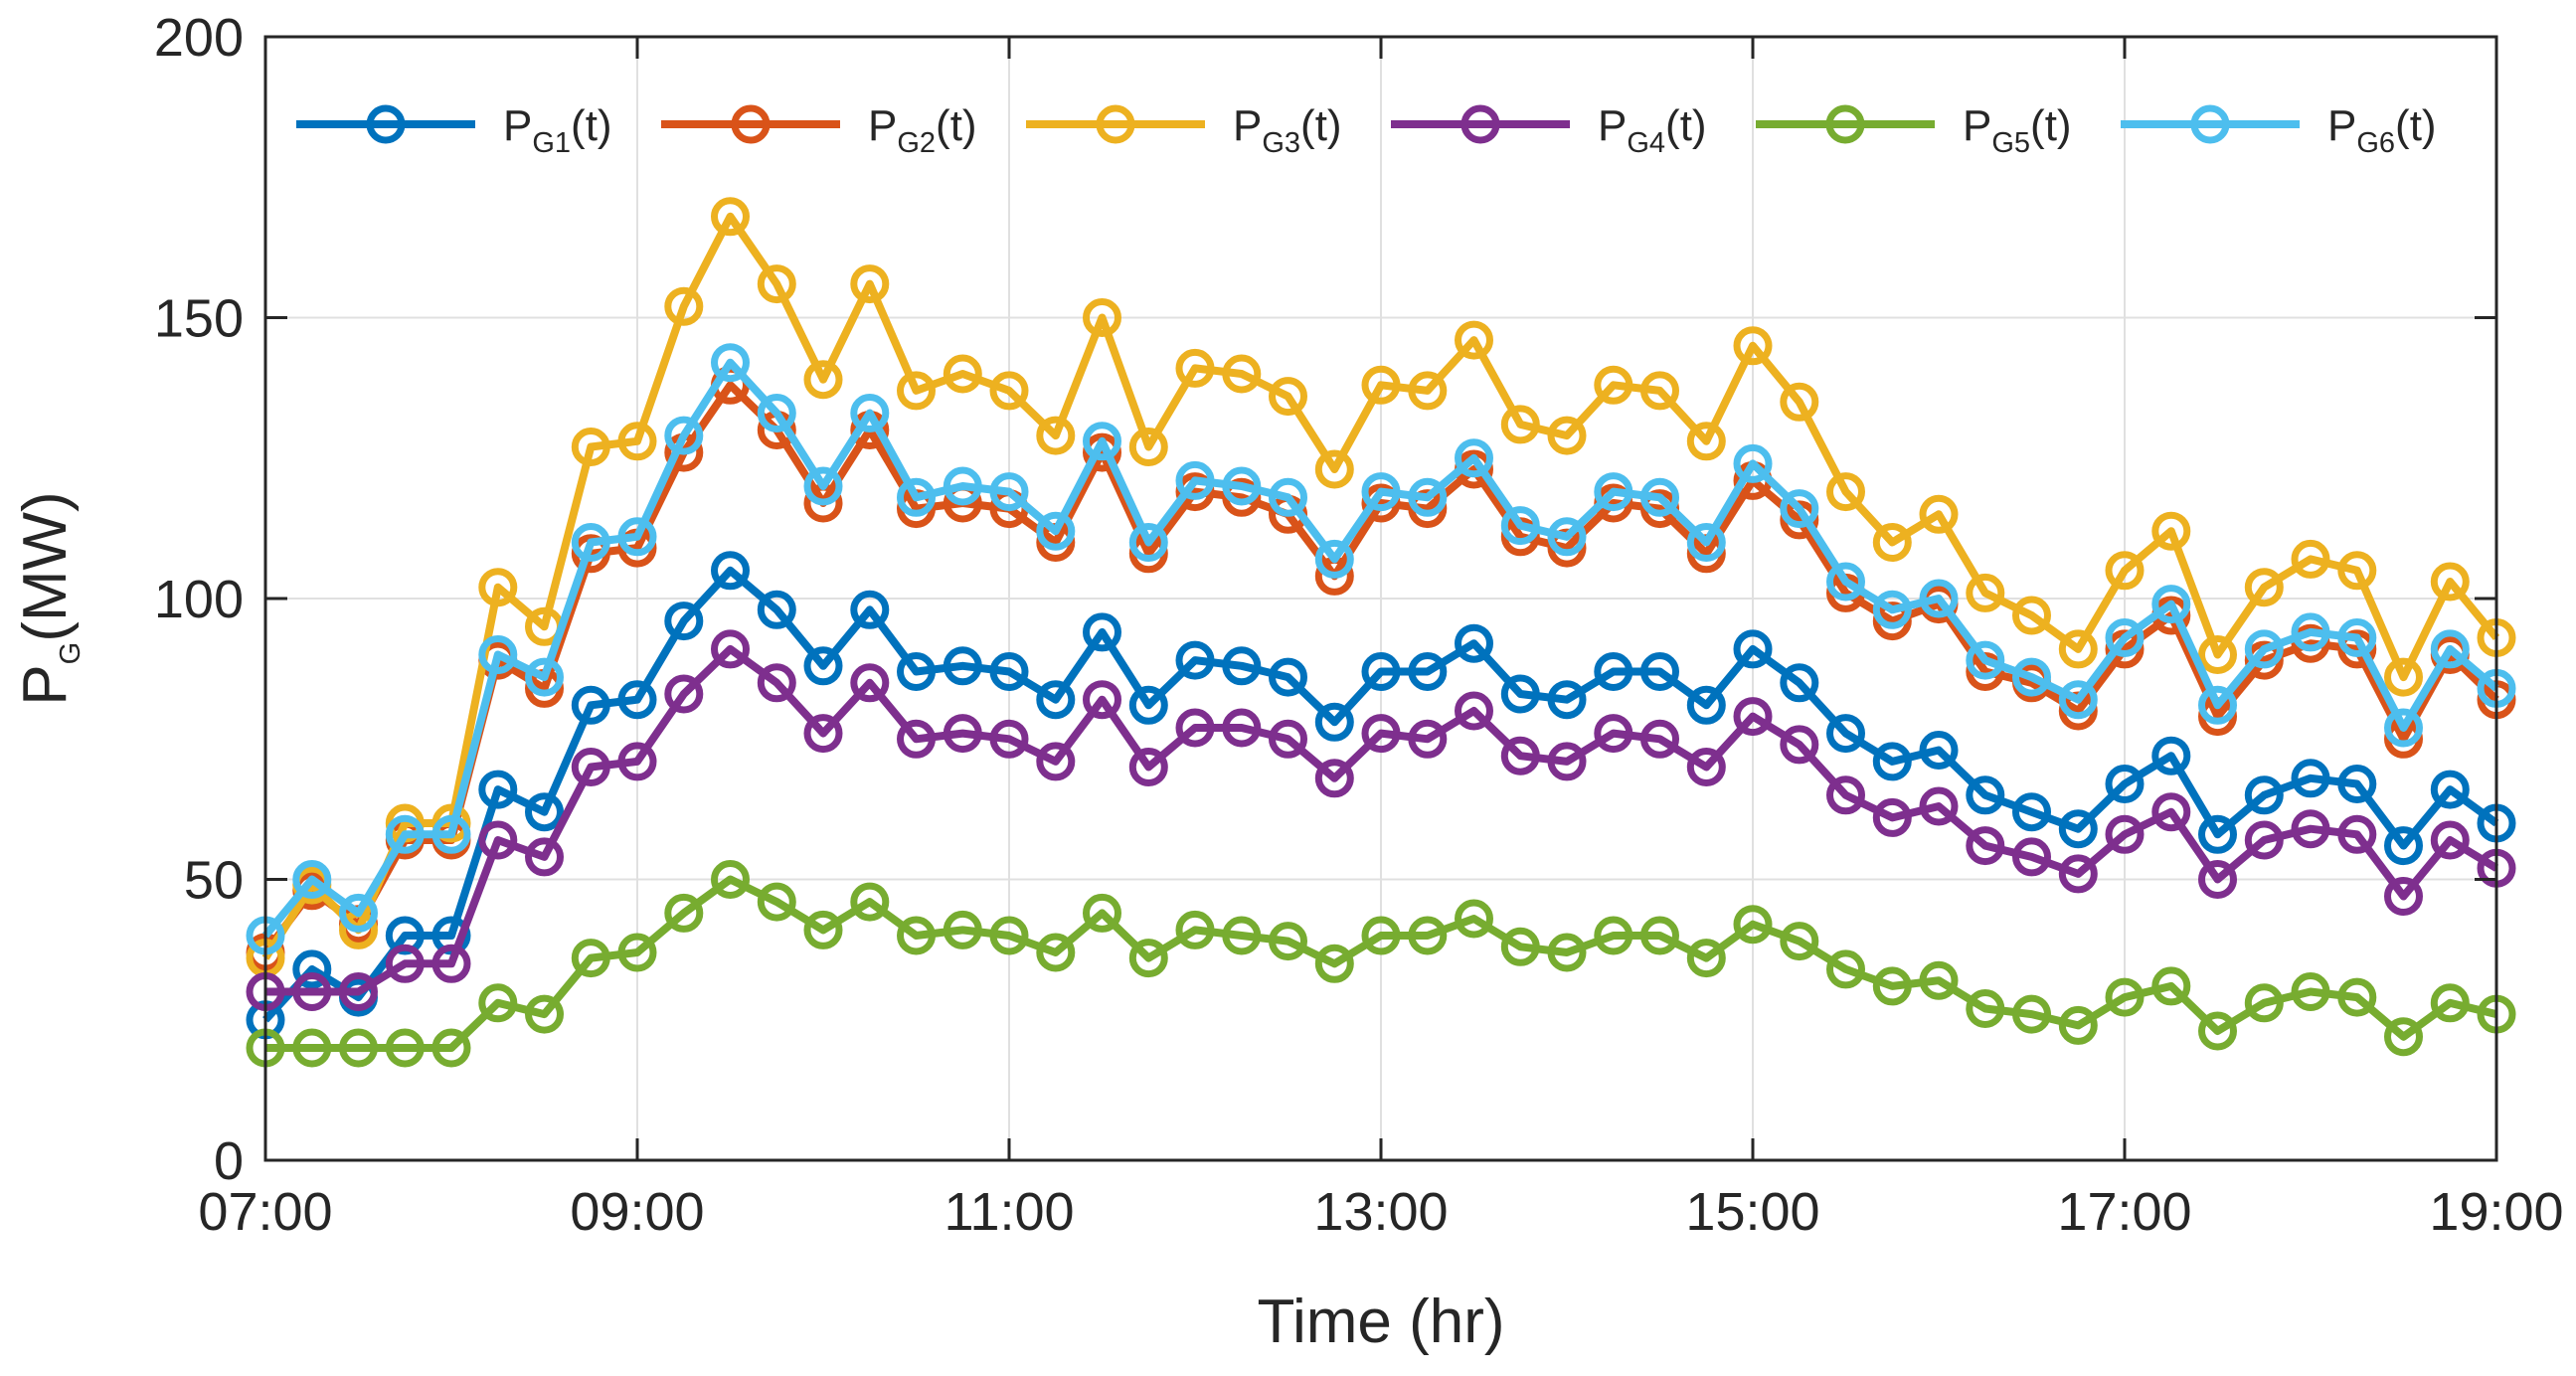  I want to click on legend-item-5: PG5(t), so click(1914, 130).